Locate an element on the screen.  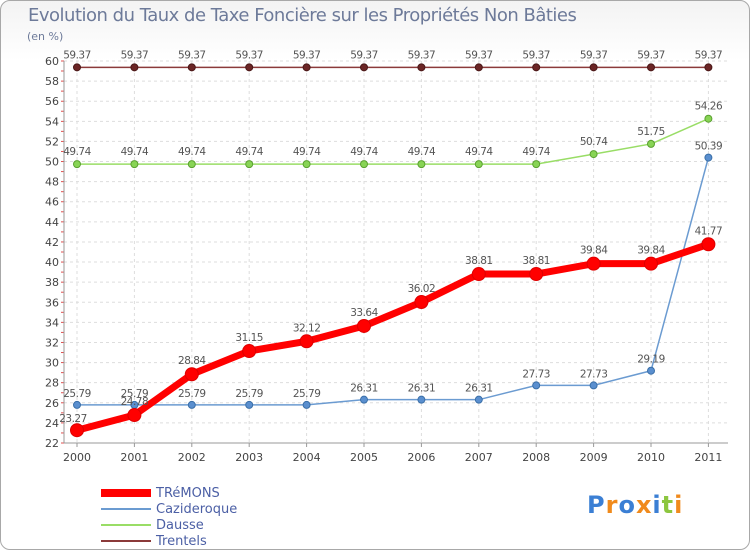
x-tick-label: 2006 is located at coordinates (421, 457).